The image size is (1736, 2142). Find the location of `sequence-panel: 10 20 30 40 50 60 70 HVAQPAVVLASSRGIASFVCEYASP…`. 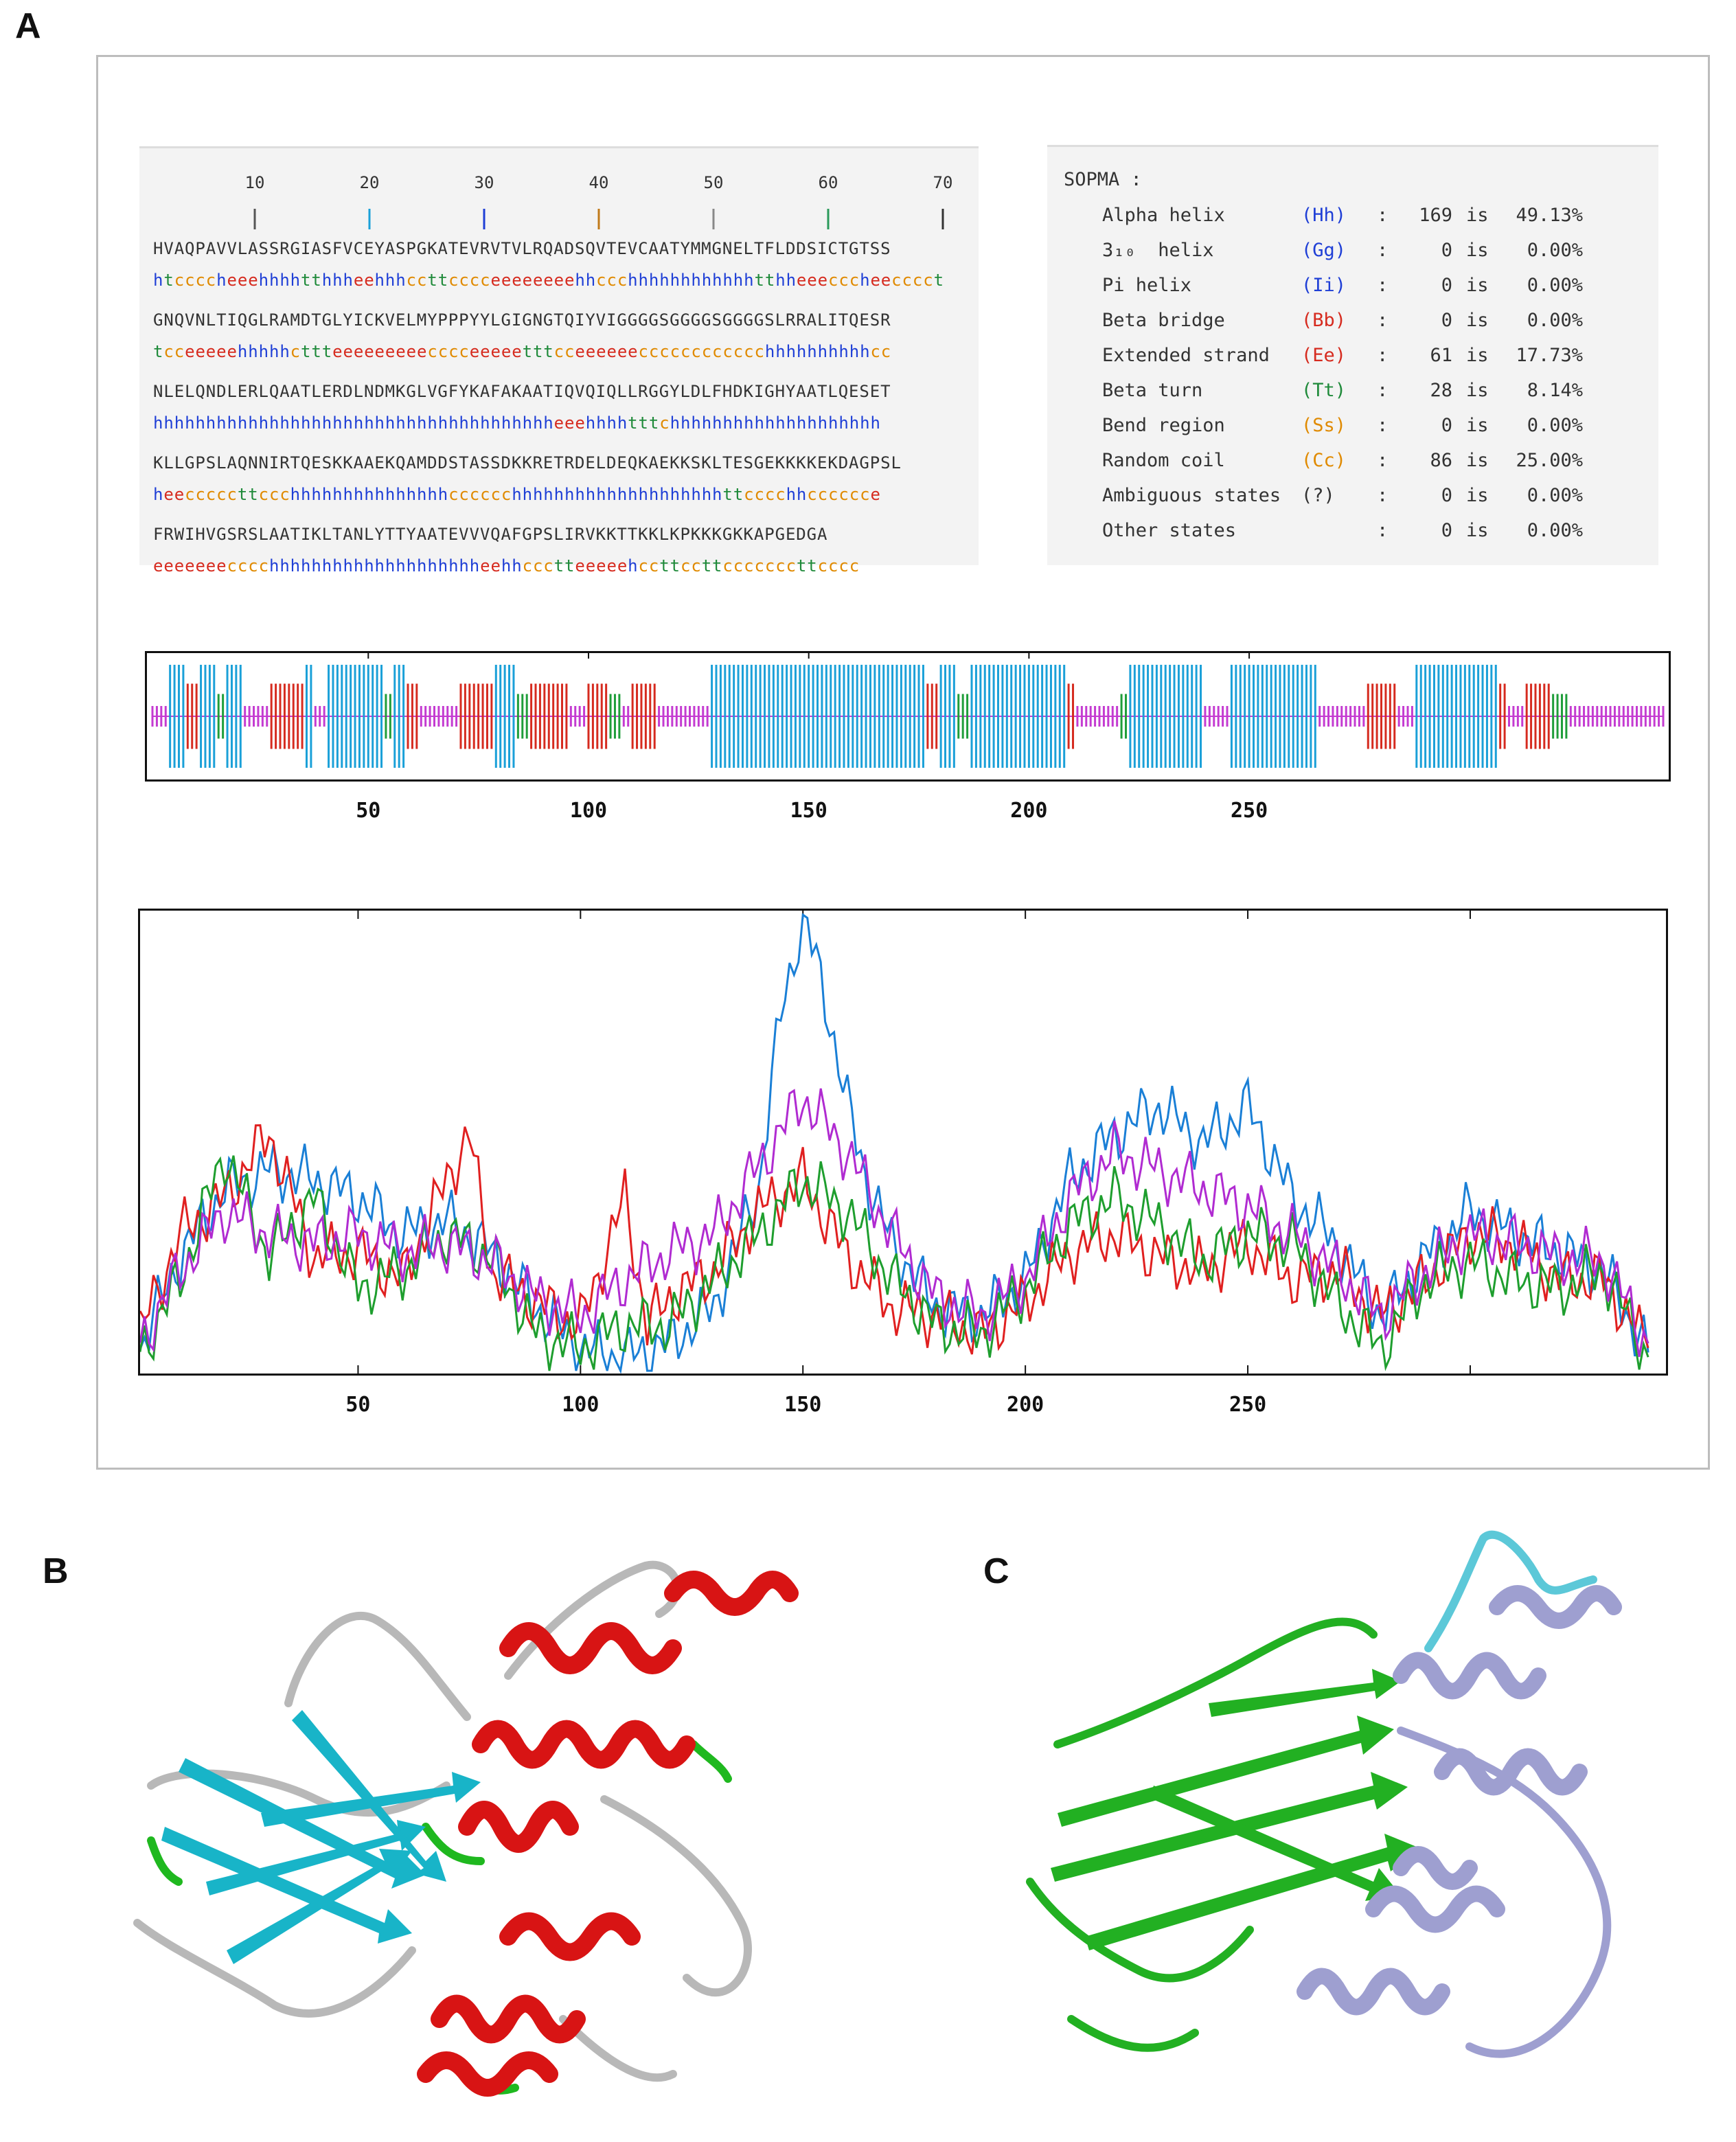

sequence-panel: 10 20 30 40 50 60 70 HVAQPAVVLASSRGIASFVCEYASP… is located at coordinates (559, 361).